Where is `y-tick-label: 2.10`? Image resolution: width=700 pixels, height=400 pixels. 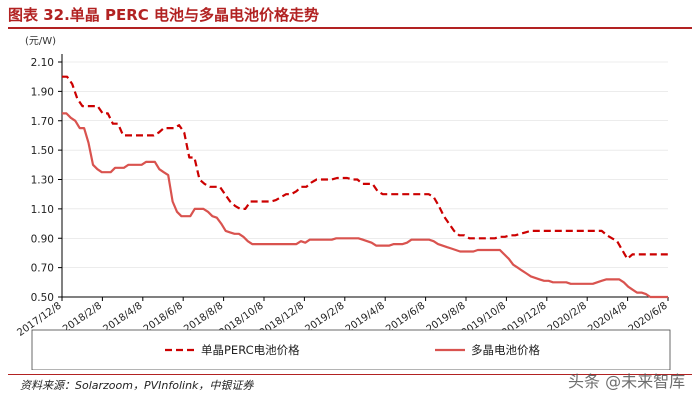 y-tick-label: 2.10 is located at coordinates (42, 63).